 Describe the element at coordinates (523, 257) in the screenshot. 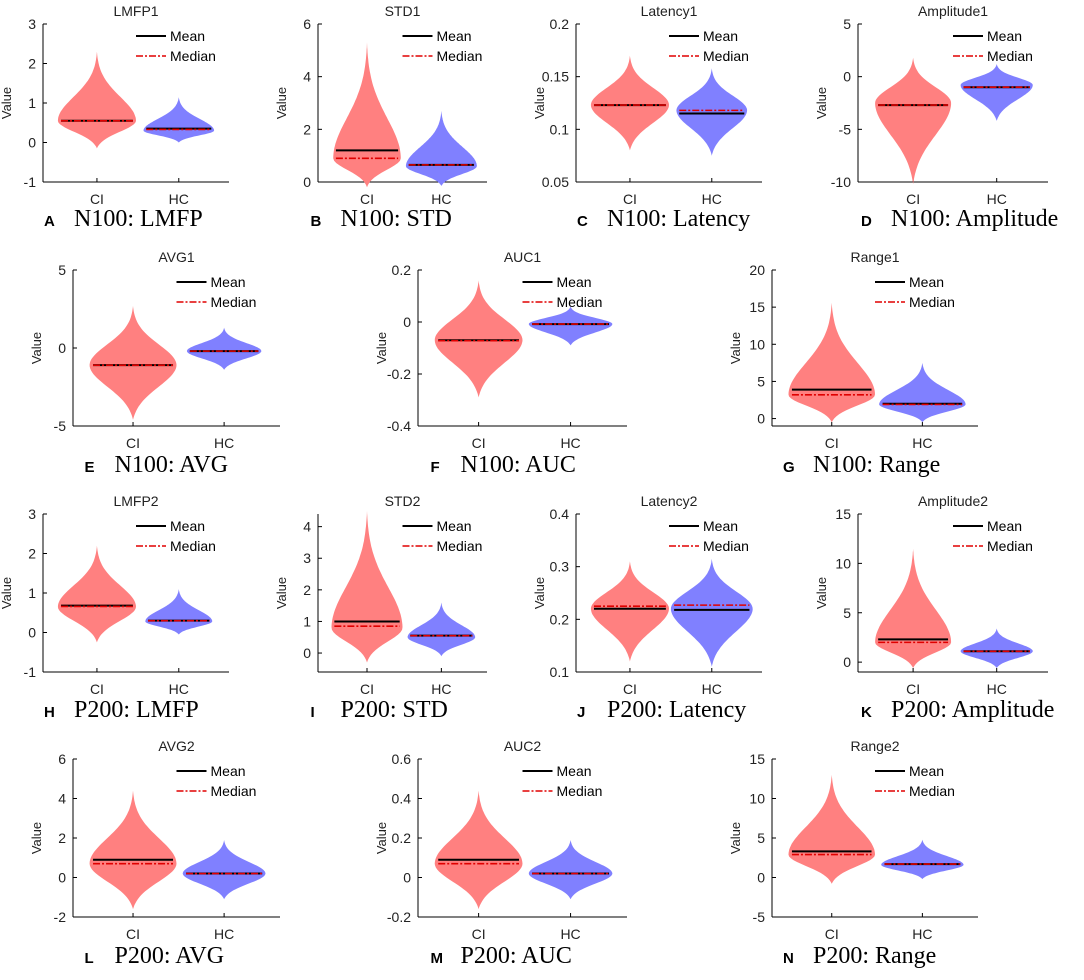

I see `plot-title: AUC1` at that location.